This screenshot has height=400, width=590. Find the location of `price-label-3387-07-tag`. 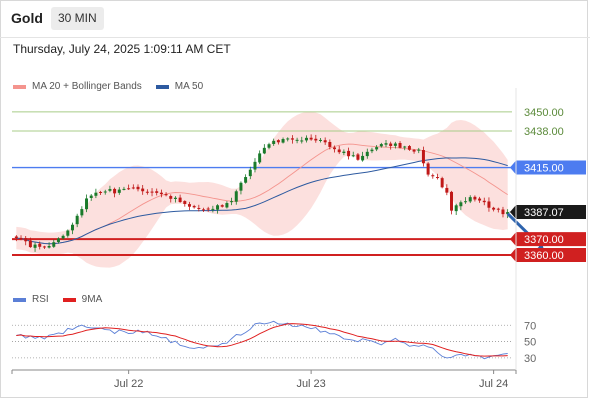

price-label-3387-07-tag is located at coordinates (548, 211).